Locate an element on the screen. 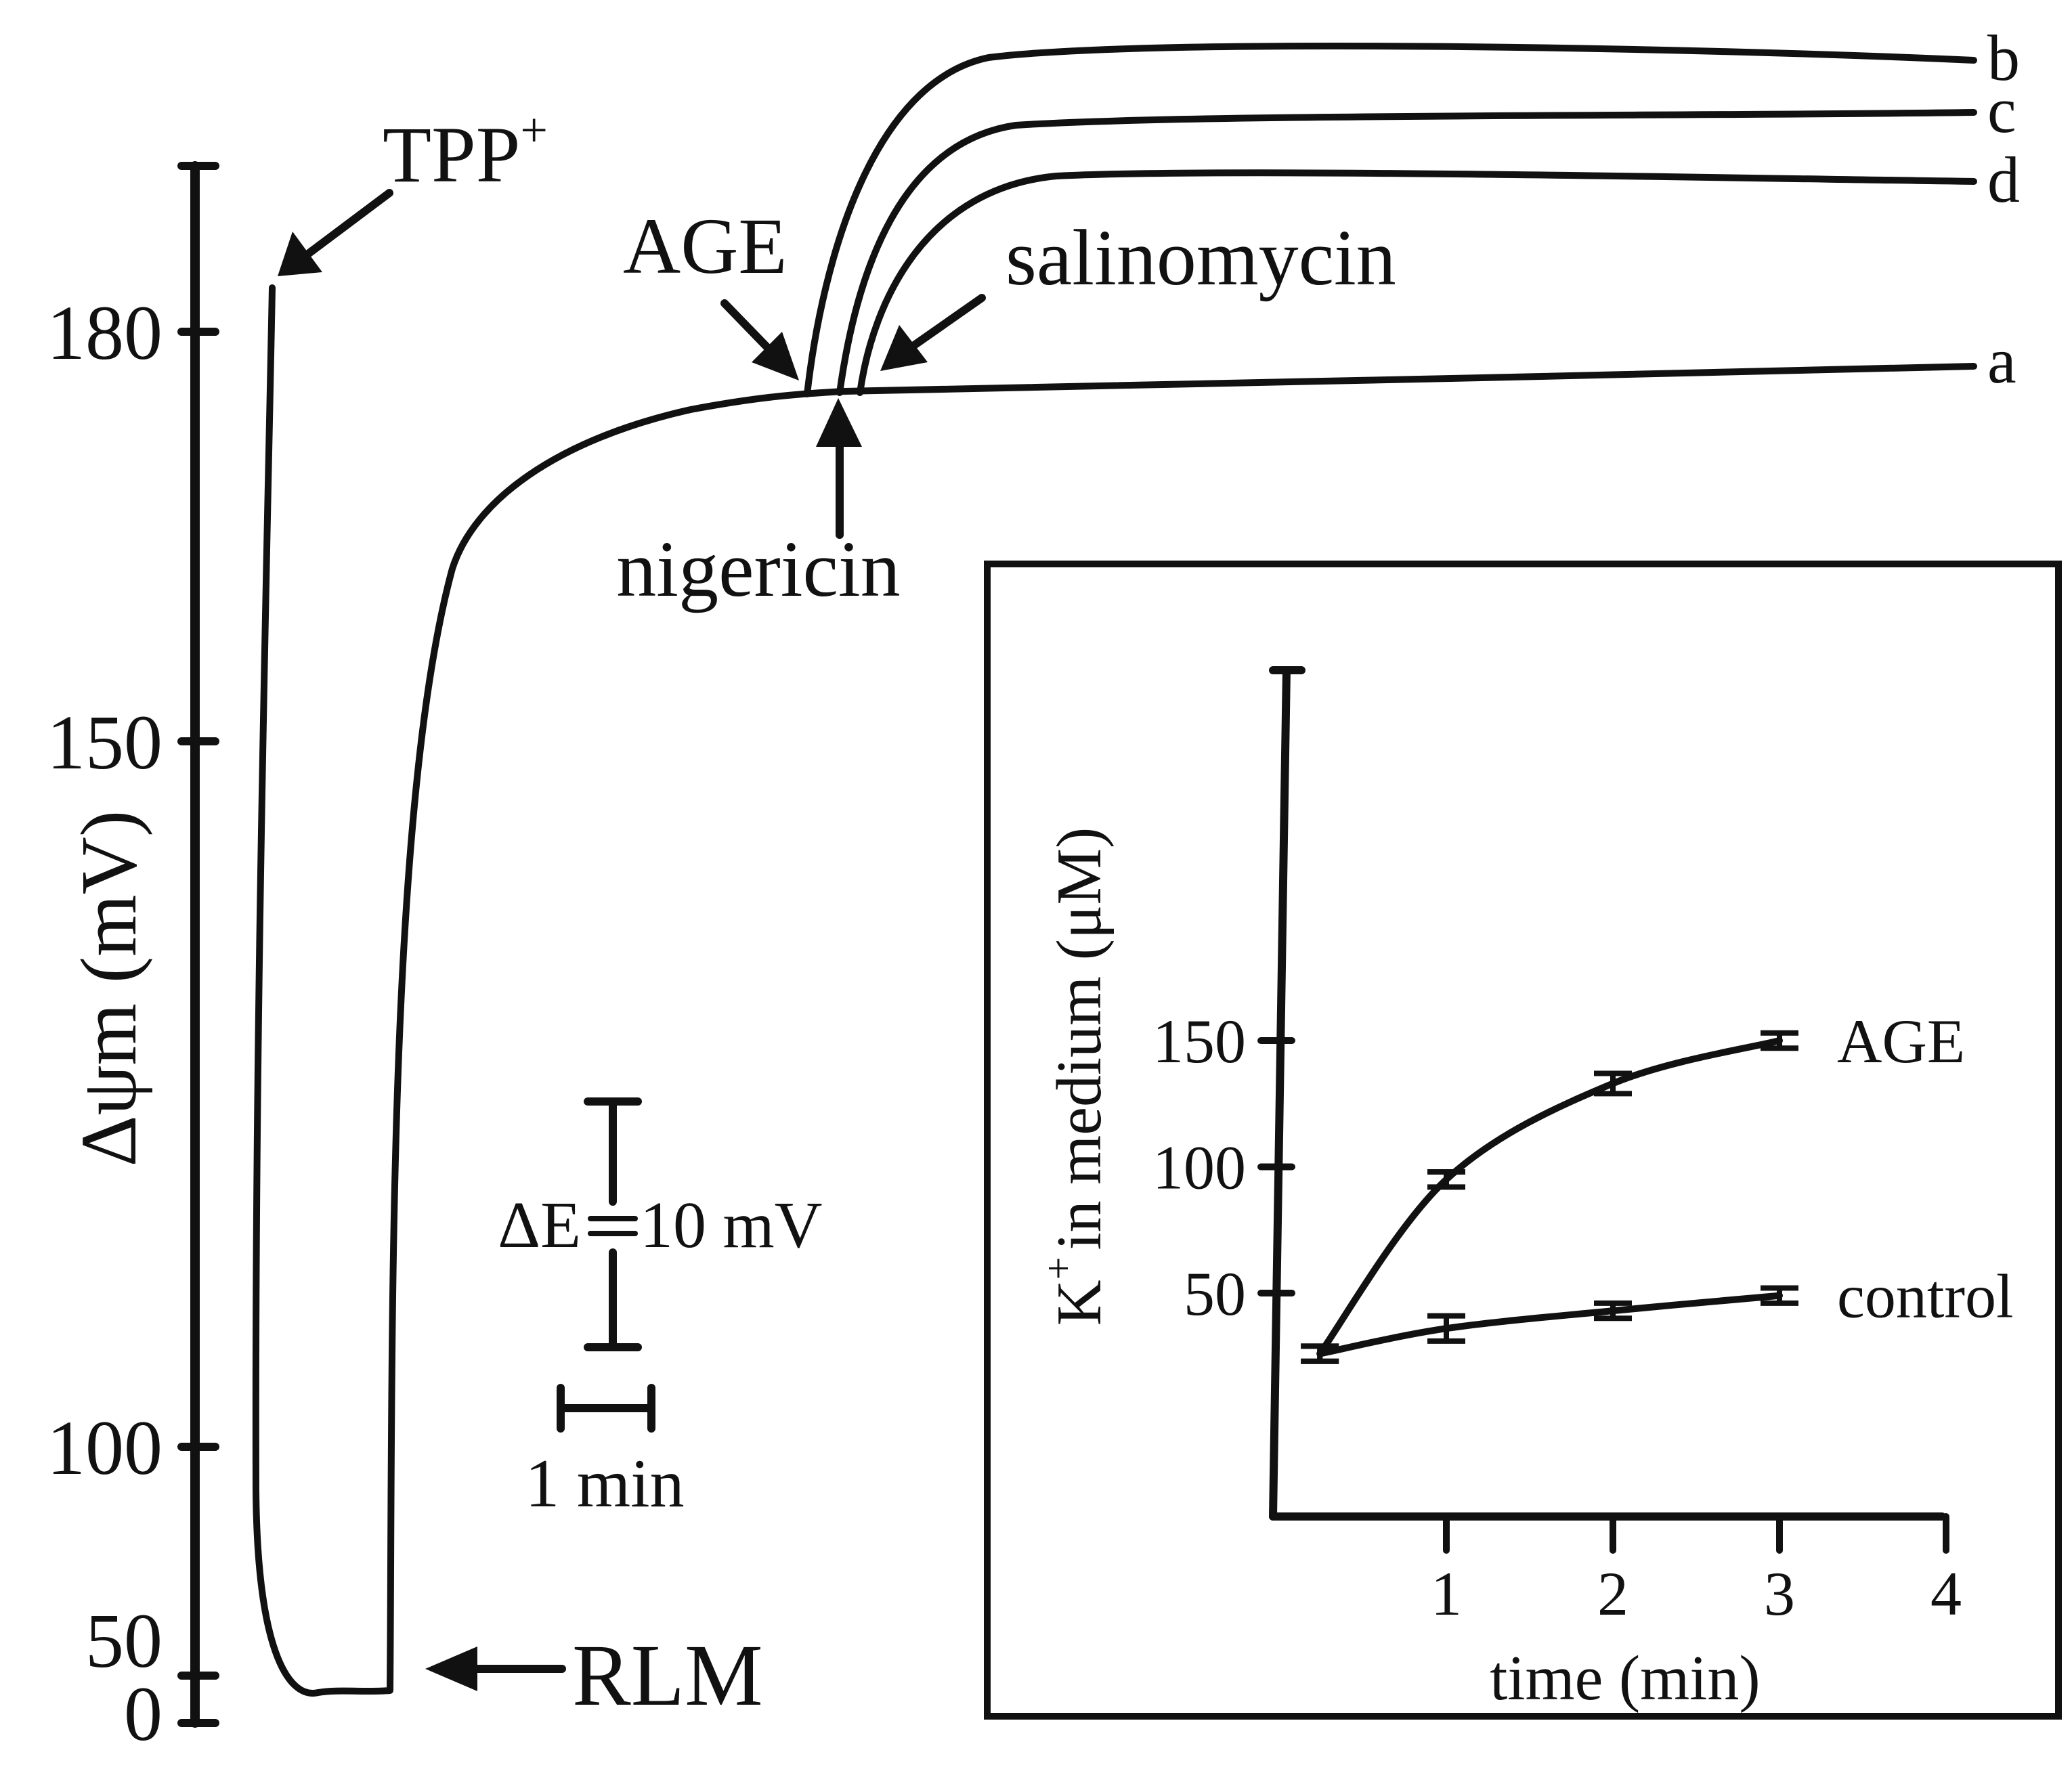 The height and width of the screenshot is (1767, 2072). series-line-b is located at coordinates (1390, 219).